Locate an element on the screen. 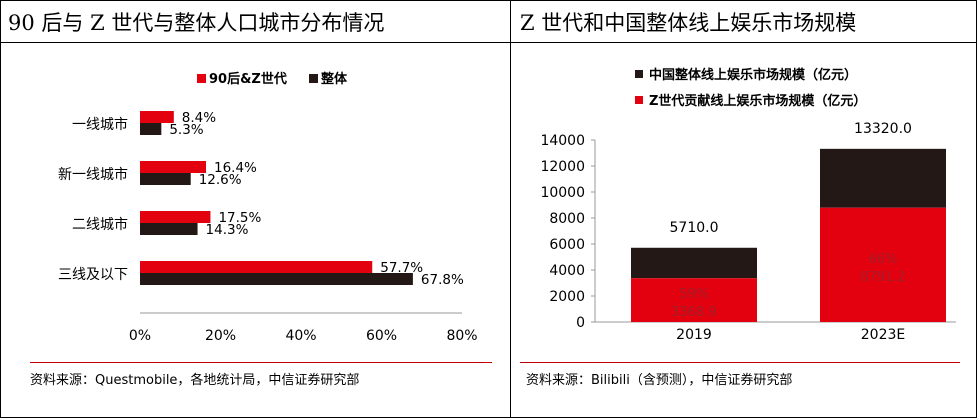  genz-value-label: 16.4% is located at coordinates (235, 168).